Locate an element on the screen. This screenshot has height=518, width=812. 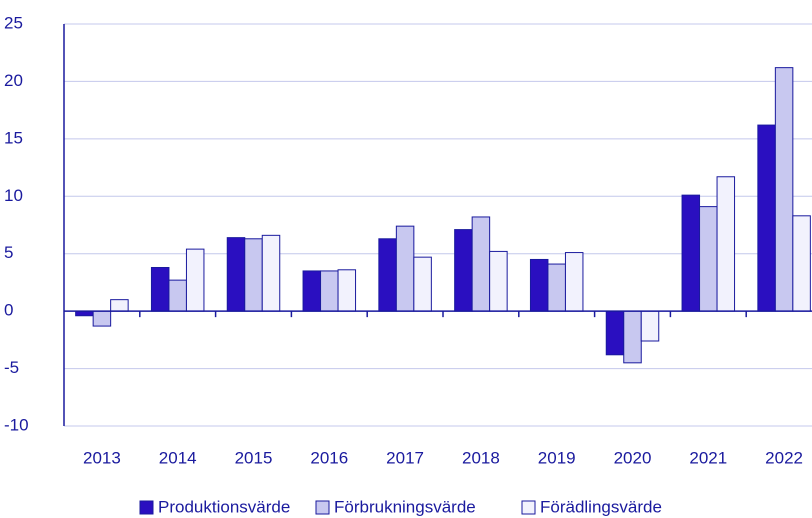
x-tick-label: 2014 is located at coordinates (178, 457).